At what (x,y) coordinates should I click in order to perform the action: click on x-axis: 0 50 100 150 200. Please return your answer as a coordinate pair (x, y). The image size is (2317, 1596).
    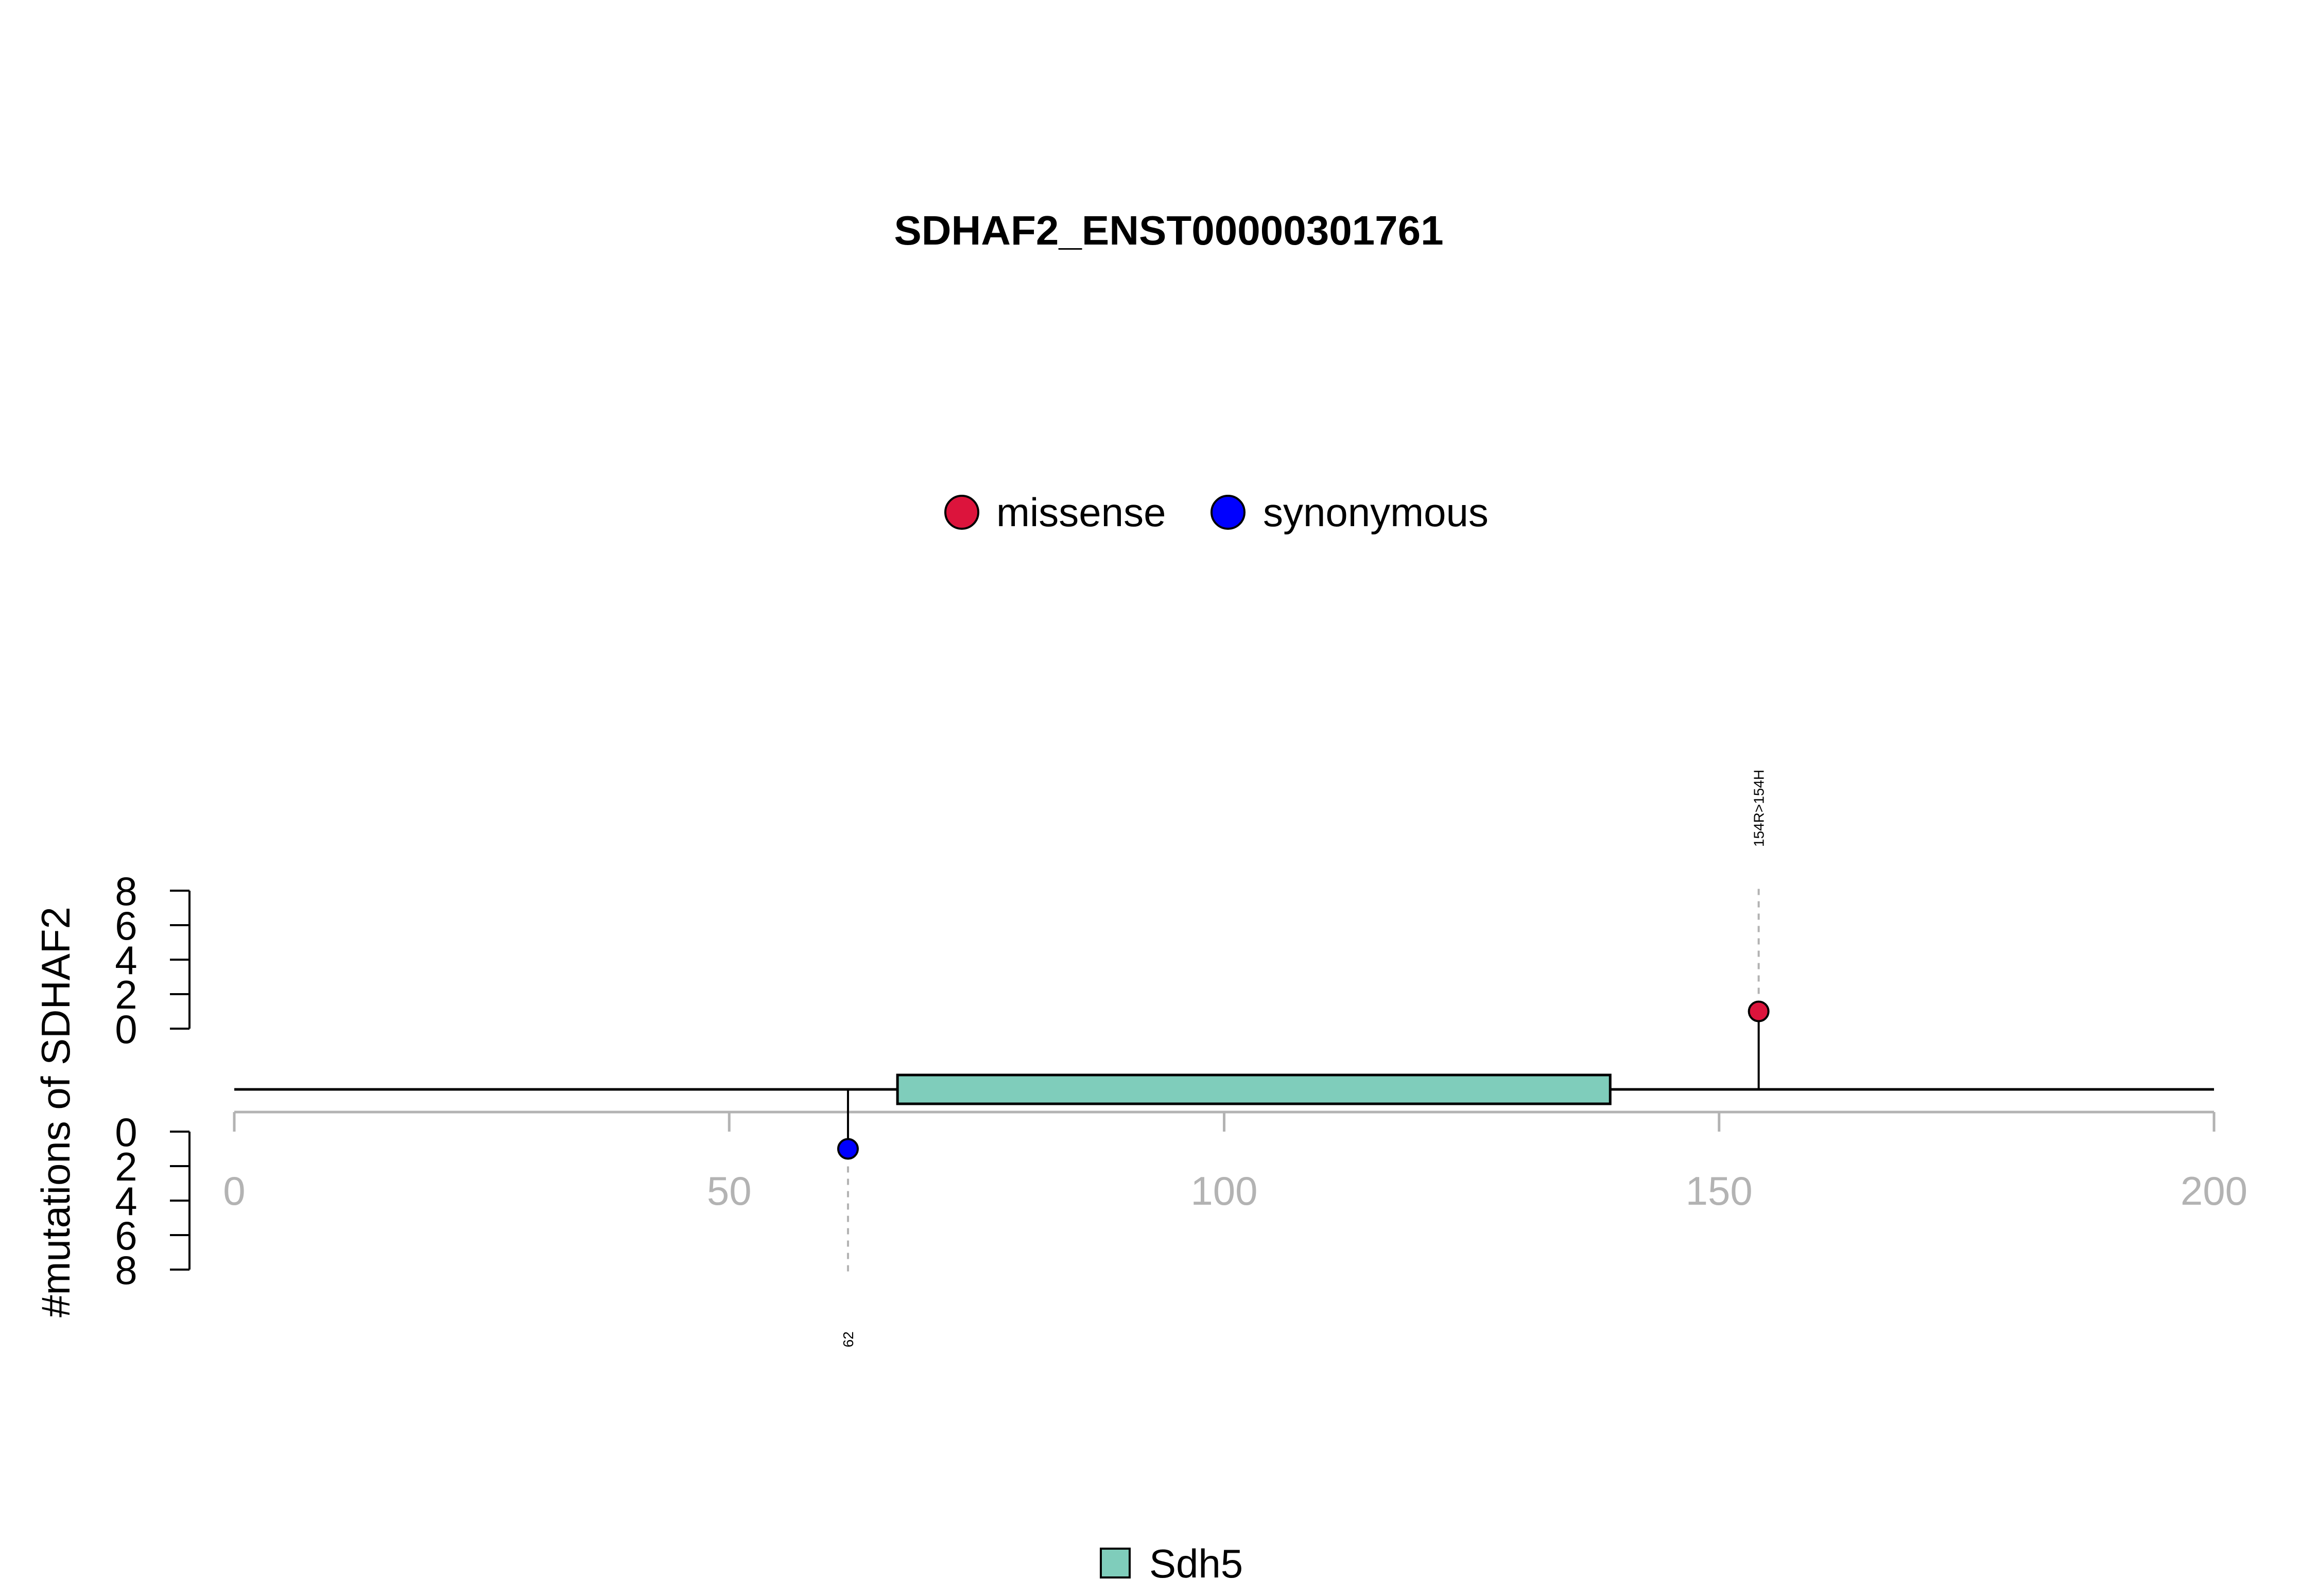
    Looking at the image, I should click on (1235, 1162).